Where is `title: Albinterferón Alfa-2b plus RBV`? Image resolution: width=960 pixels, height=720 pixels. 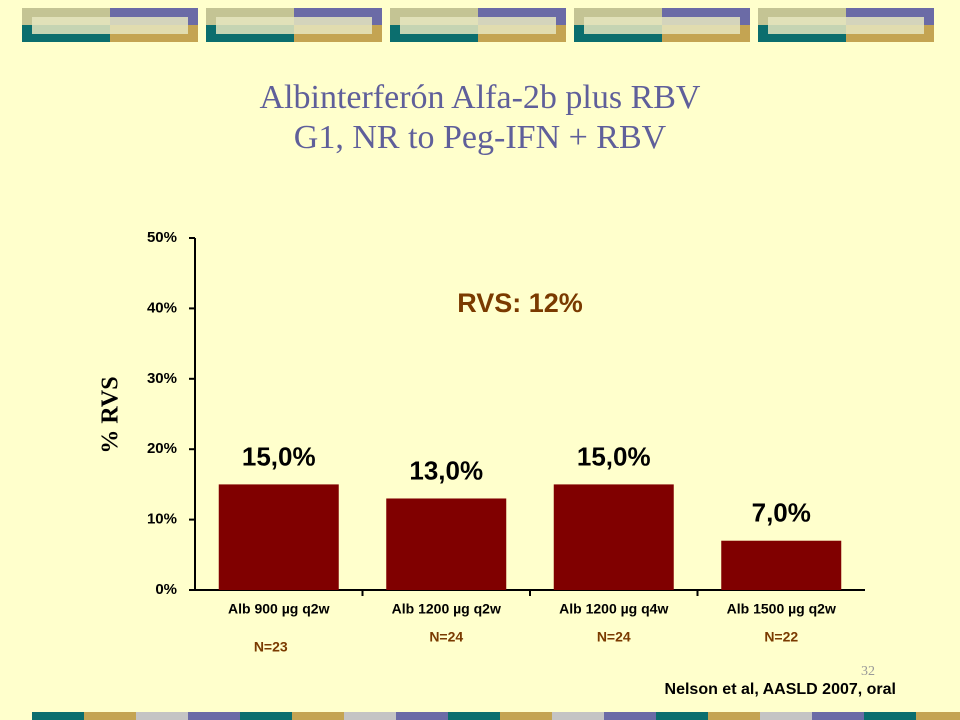 title: Albinterferón Alfa-2b plus RBV is located at coordinates (480, 97).